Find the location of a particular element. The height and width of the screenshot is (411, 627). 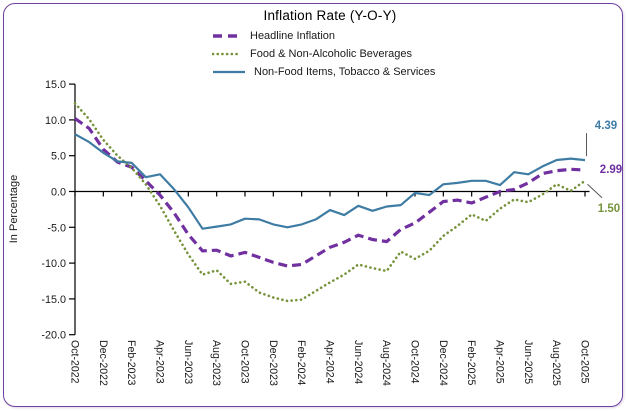

legend-item-nonfood: Non-Food Items, Tobacco & Services is located at coordinates (323, 72).